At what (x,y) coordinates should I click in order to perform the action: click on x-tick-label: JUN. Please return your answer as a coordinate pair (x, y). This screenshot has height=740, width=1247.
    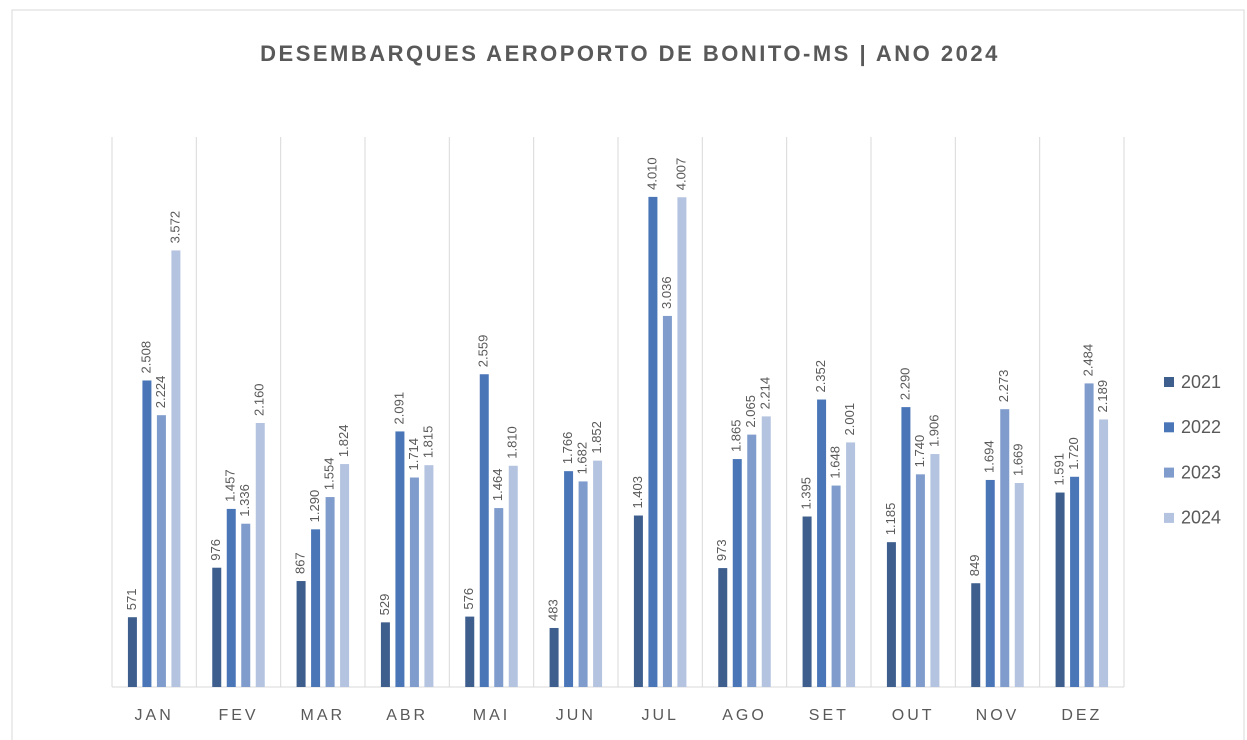
    Looking at the image, I should click on (576, 715).